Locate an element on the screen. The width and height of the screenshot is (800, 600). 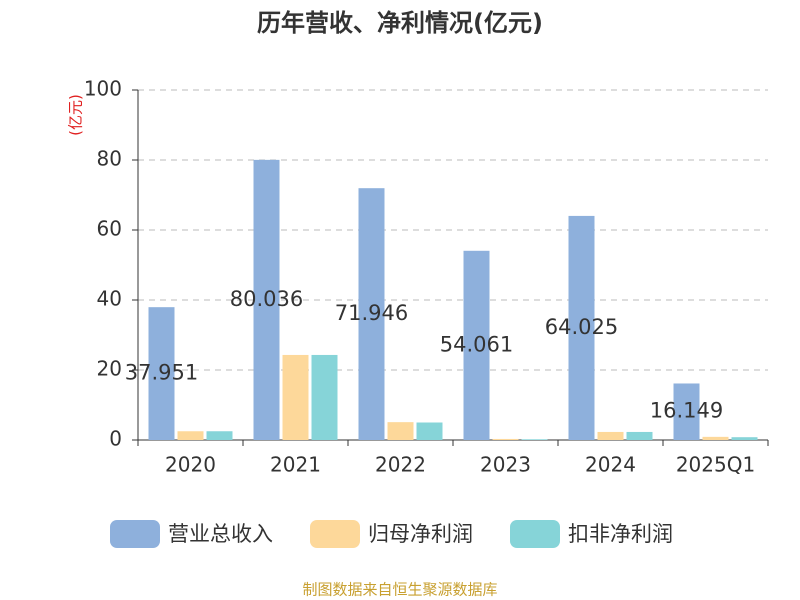
y-tick-label: 100 is located at coordinates (103, 89).